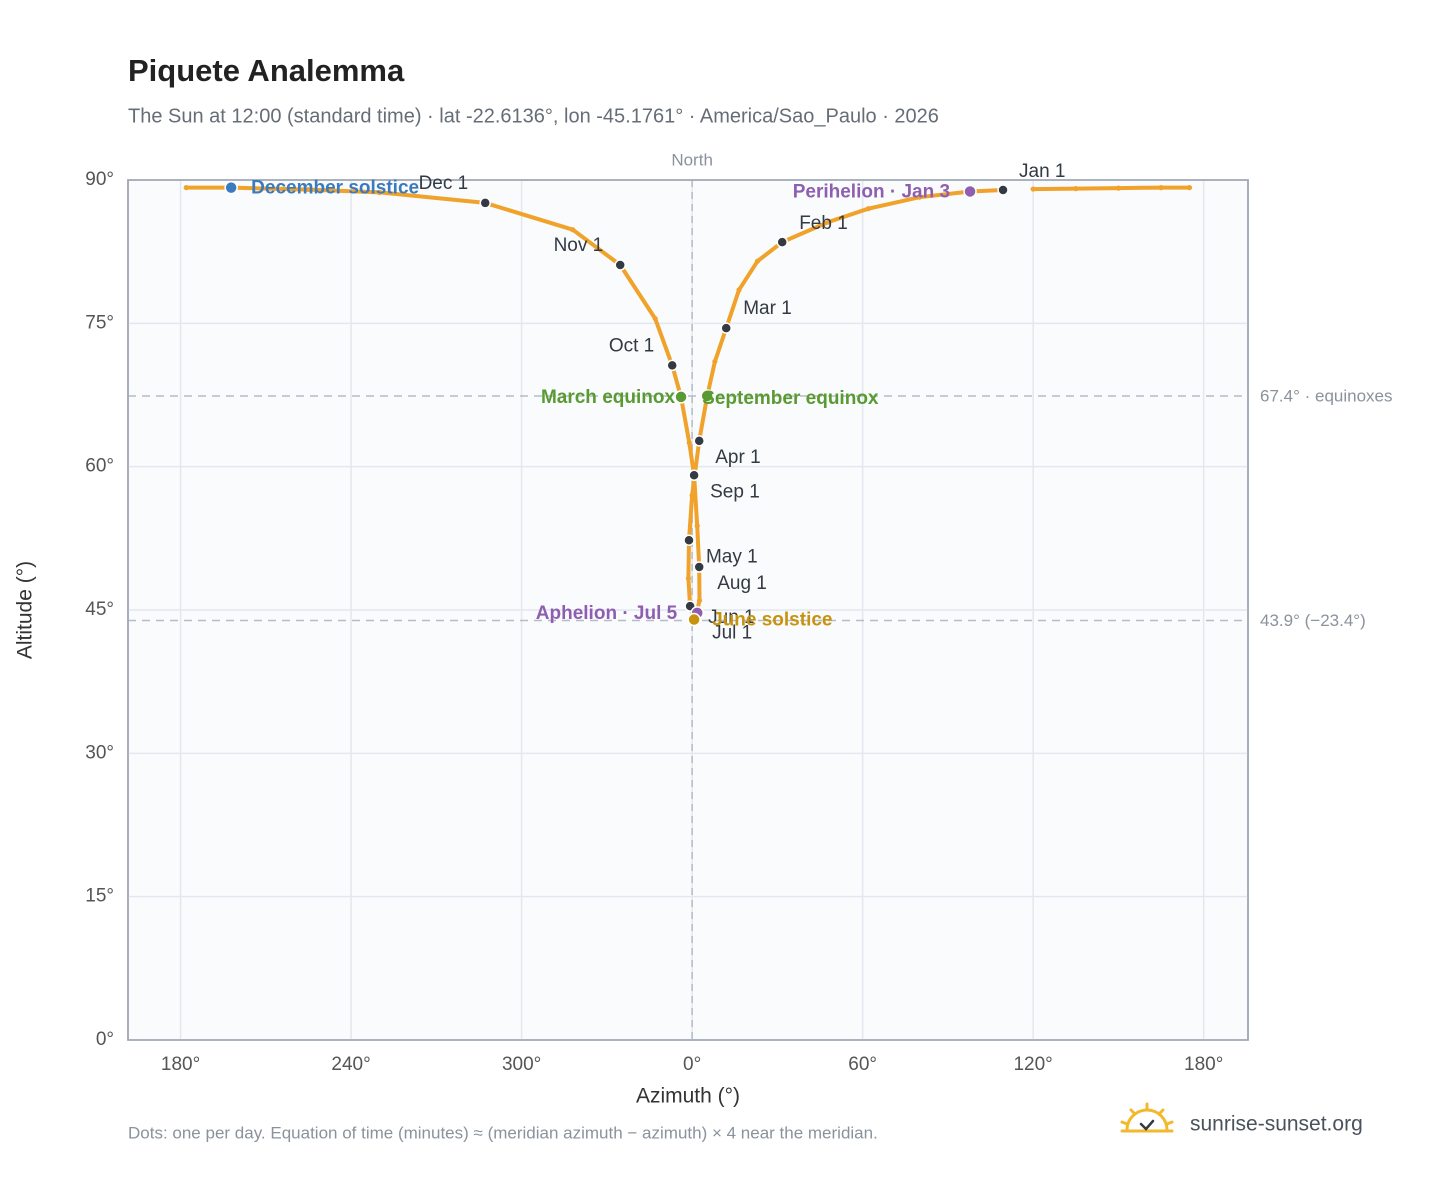 This screenshot has height=1188, width=1448. Describe the element at coordinates (1042, 171) in the screenshot. I see `month-label: Jan 1` at that location.